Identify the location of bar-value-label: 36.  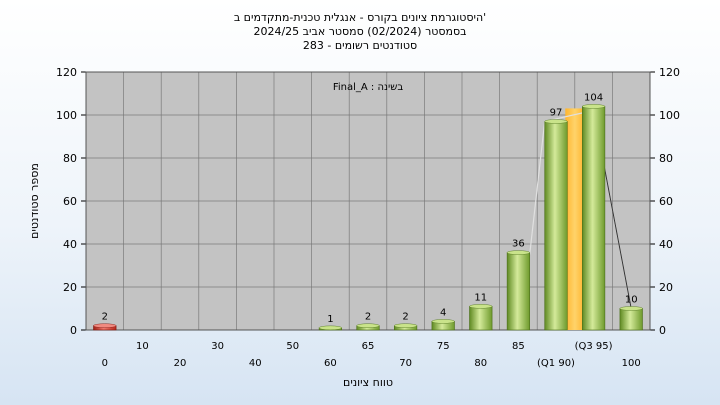
(518, 244).